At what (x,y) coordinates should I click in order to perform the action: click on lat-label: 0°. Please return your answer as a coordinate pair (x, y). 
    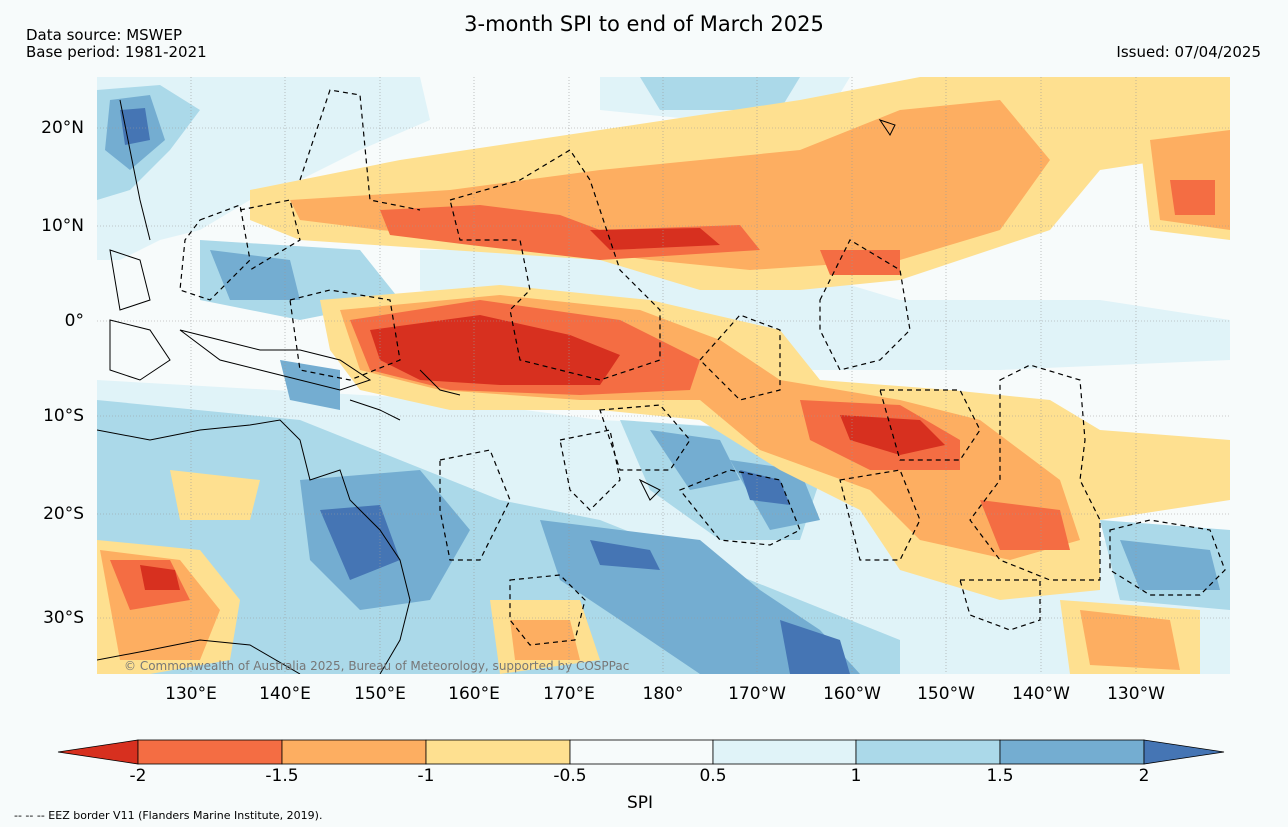
    Looking at the image, I should click on (74, 321).